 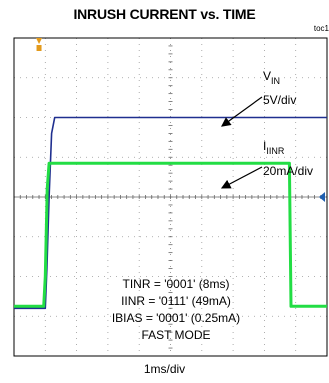 What do you see at coordinates (241, 177) in the screenshot?
I see `iinr-label-arrow` at bounding box center [241, 177].